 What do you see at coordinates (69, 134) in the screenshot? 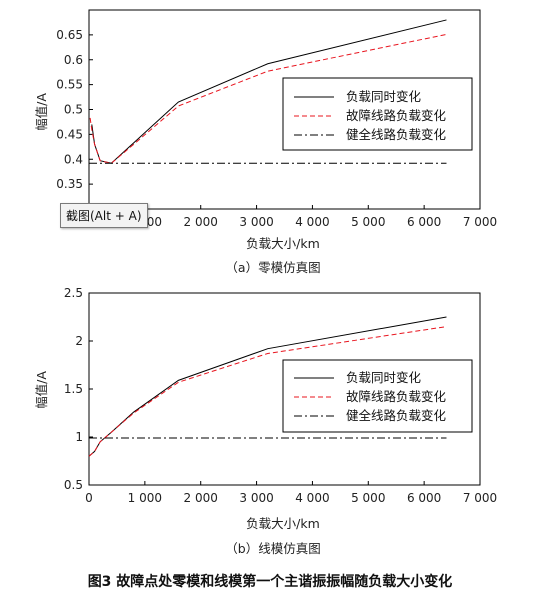
I see `chart-a-ytick-label: 0.45` at bounding box center [69, 134].